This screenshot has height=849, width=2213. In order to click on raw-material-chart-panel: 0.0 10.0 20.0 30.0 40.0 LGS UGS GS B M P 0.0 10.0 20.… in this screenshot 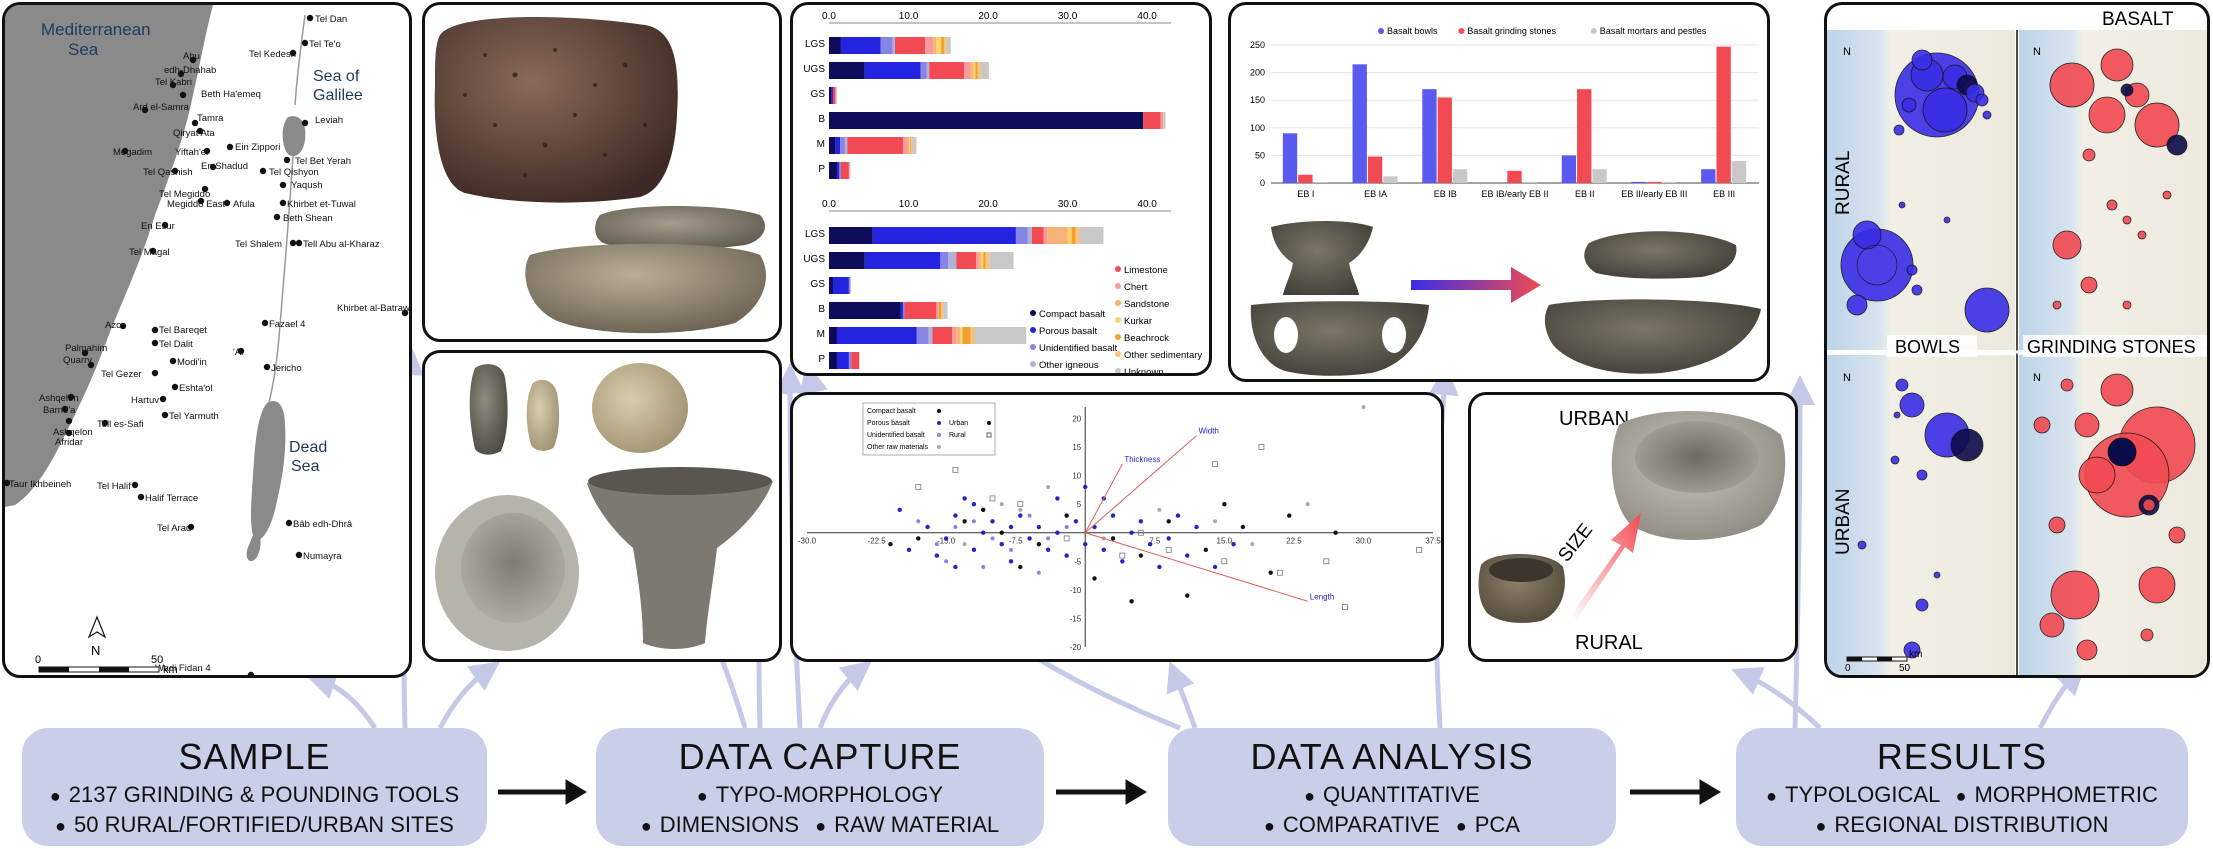, I will do `click(1001, 189)`.